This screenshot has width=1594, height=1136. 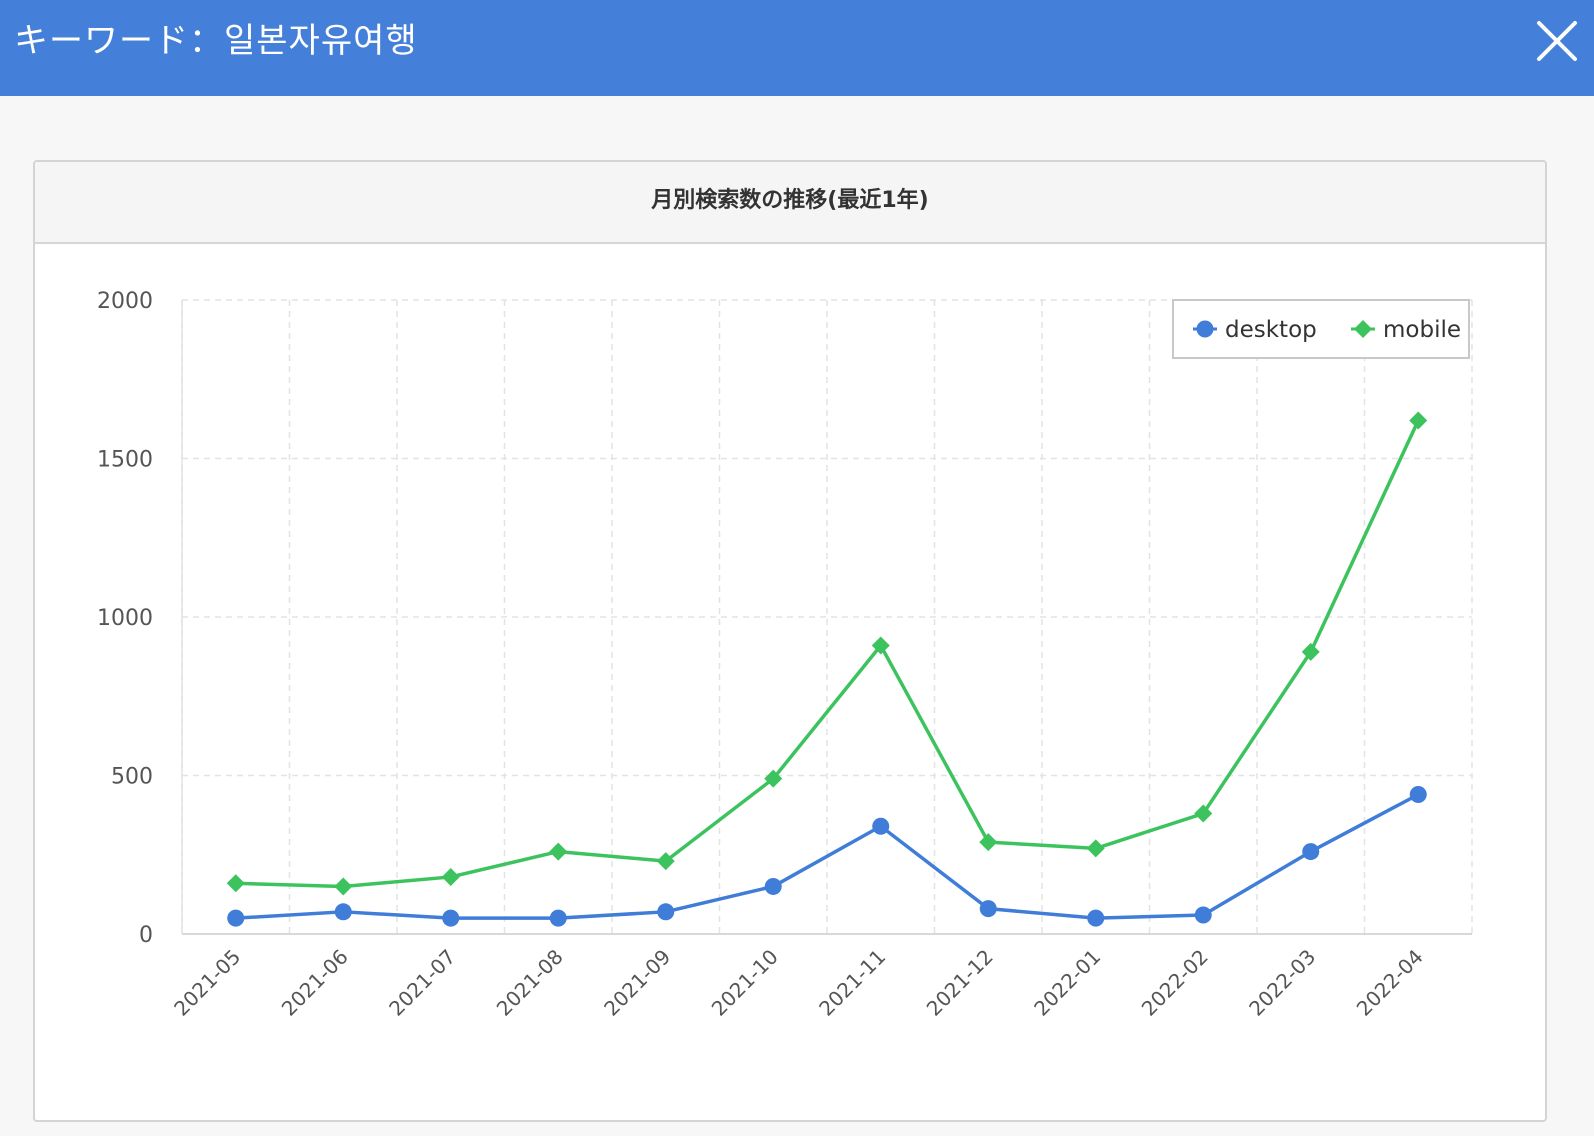 What do you see at coordinates (125, 301) in the screenshot?
I see `y-tick-label: 2000` at bounding box center [125, 301].